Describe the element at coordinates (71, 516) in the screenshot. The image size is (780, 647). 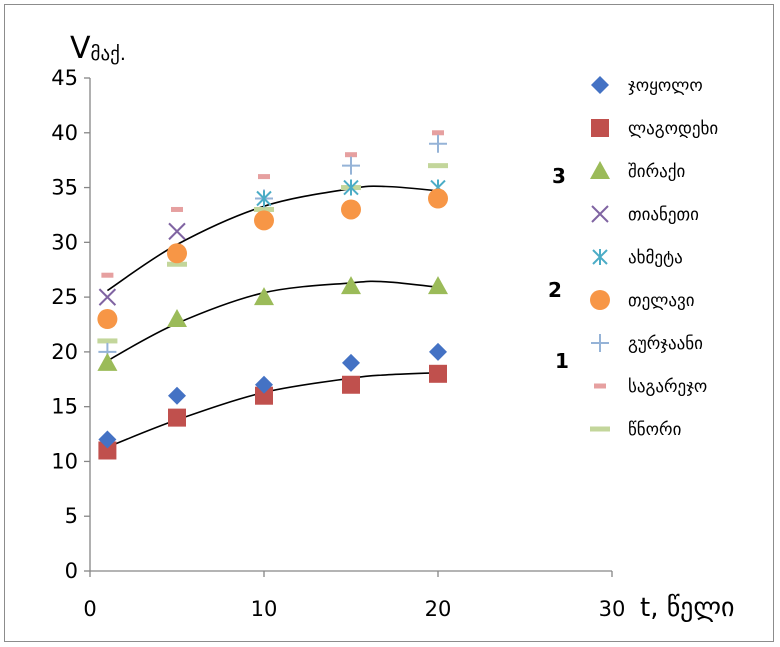
I see `y-tick-label: 5` at that location.